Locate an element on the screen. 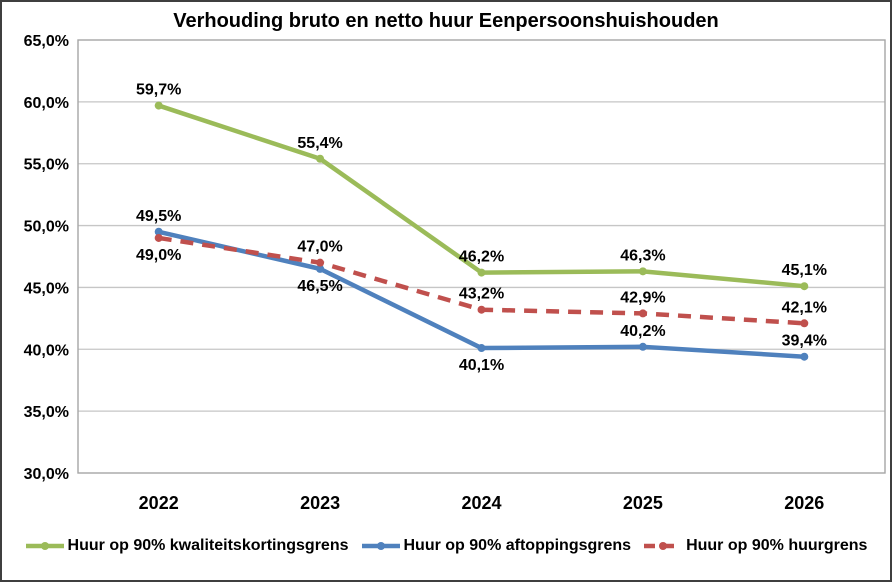  data-point-label: 47,0% is located at coordinates (319, 247).